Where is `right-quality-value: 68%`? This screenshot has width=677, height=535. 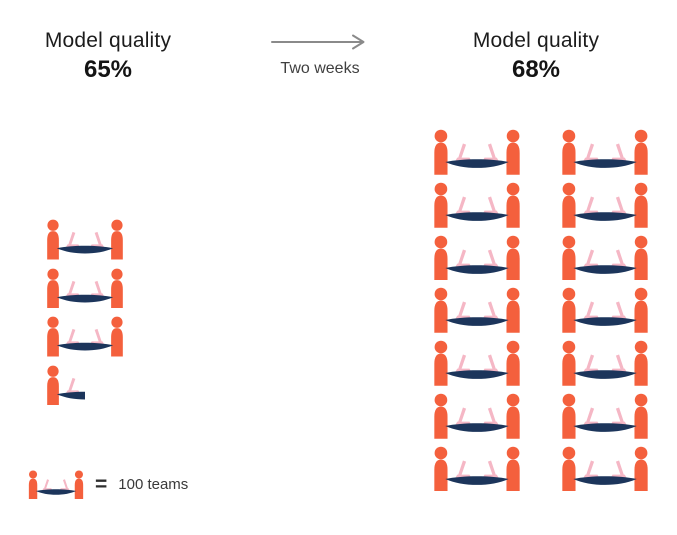
right-quality-value: 68% is located at coordinates (536, 70).